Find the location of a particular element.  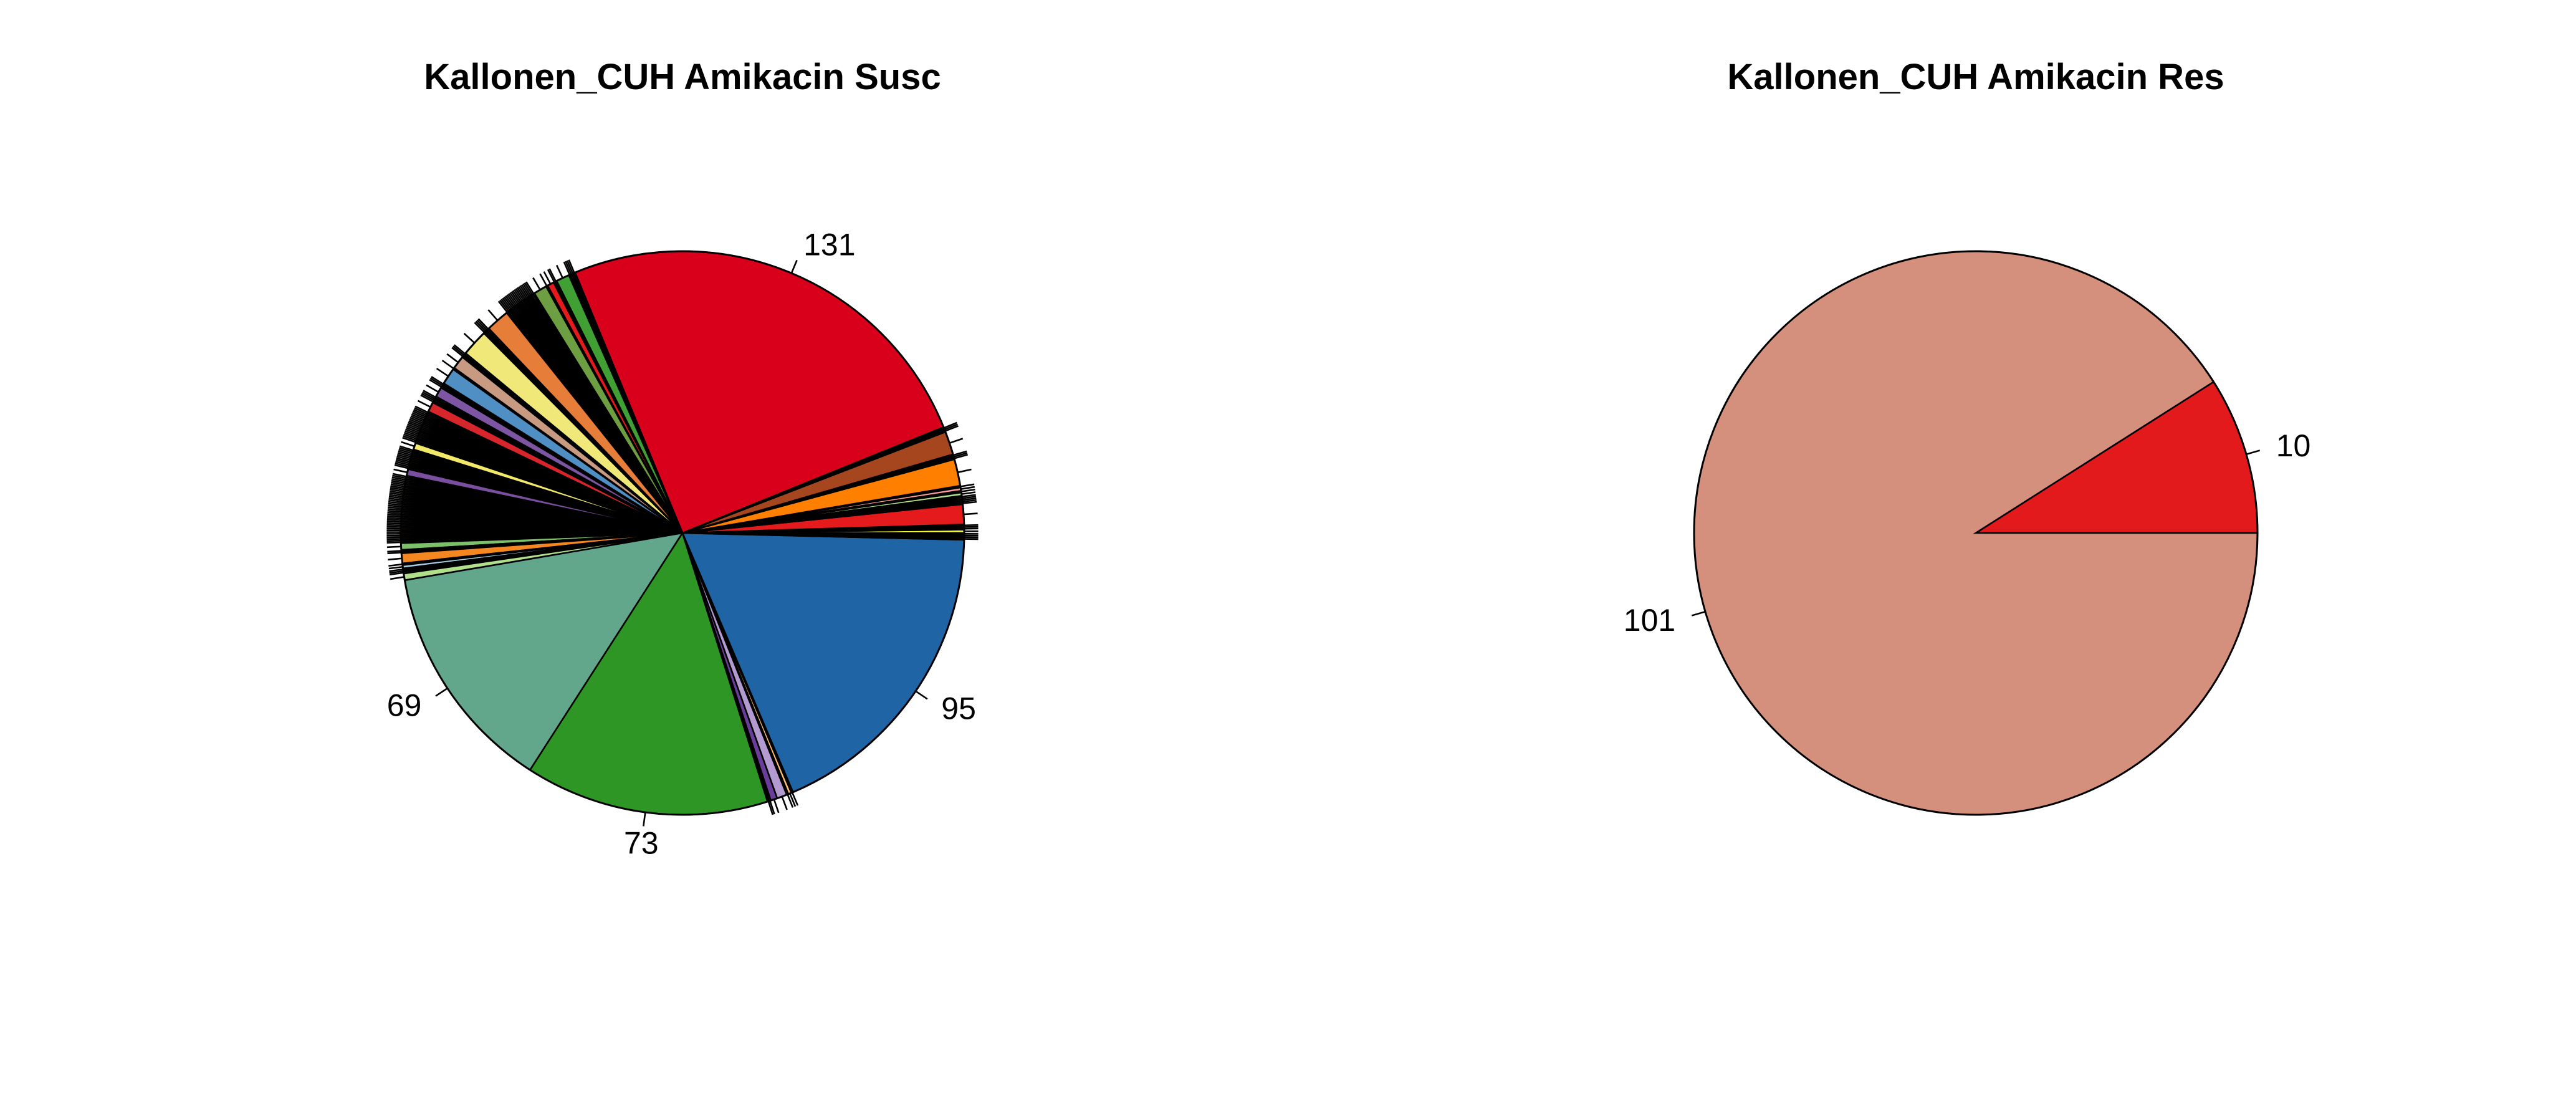

pie-labels-resistant: 10 101 is located at coordinates (1968, 533).